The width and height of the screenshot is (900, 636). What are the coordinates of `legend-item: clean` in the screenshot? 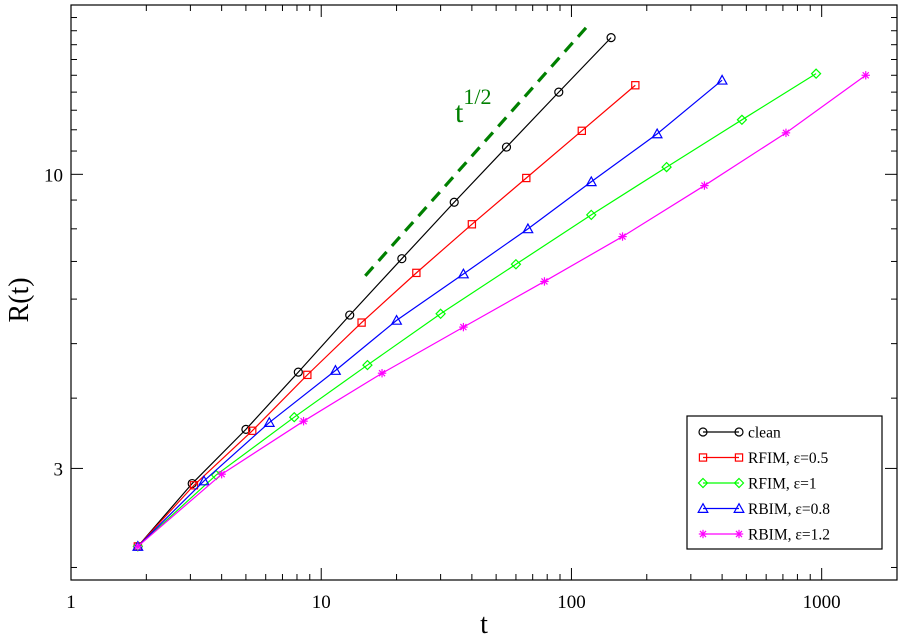 It's located at (739, 433).